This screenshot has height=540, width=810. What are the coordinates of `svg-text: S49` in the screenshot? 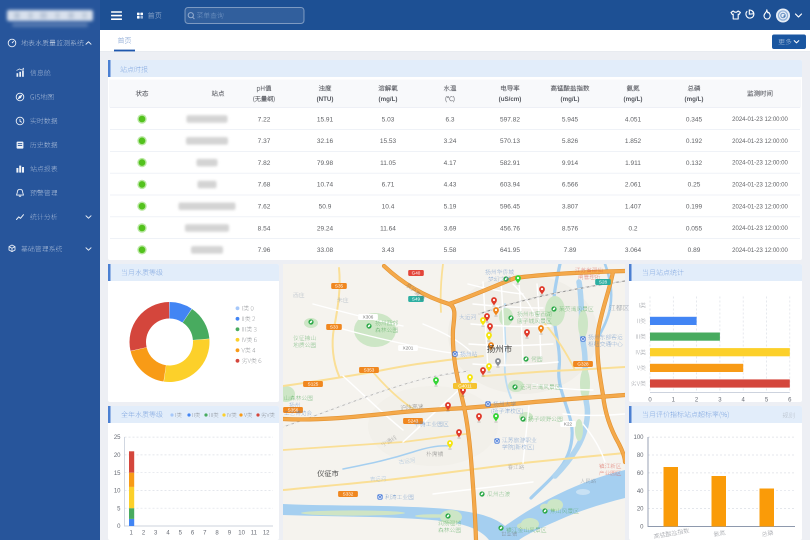 It's located at (416, 299).